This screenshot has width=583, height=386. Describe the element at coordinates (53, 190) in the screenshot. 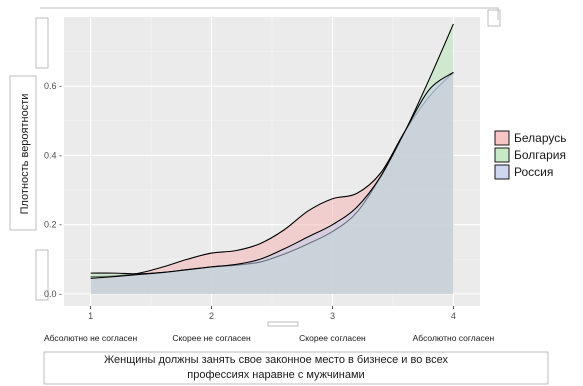

I see `y-axis-ticks: 0.0 - 0.2 - 0.4 - 0.6 -` at that location.